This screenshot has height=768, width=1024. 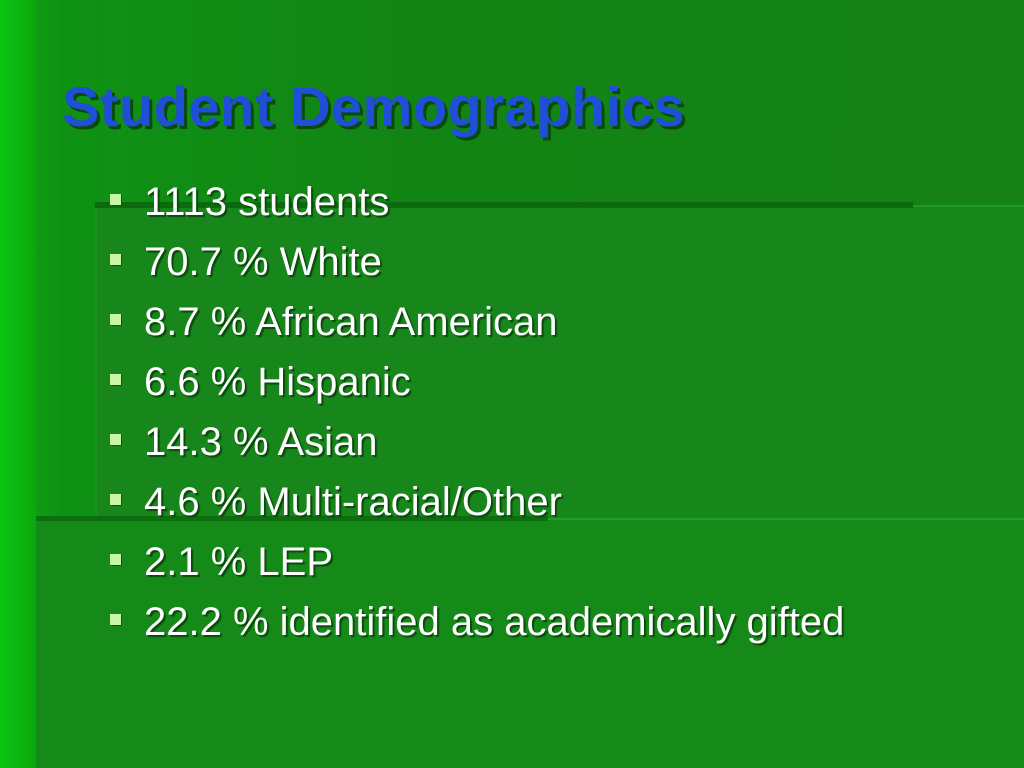 I want to click on bullet-text: 1113 students, so click(x=267, y=202).